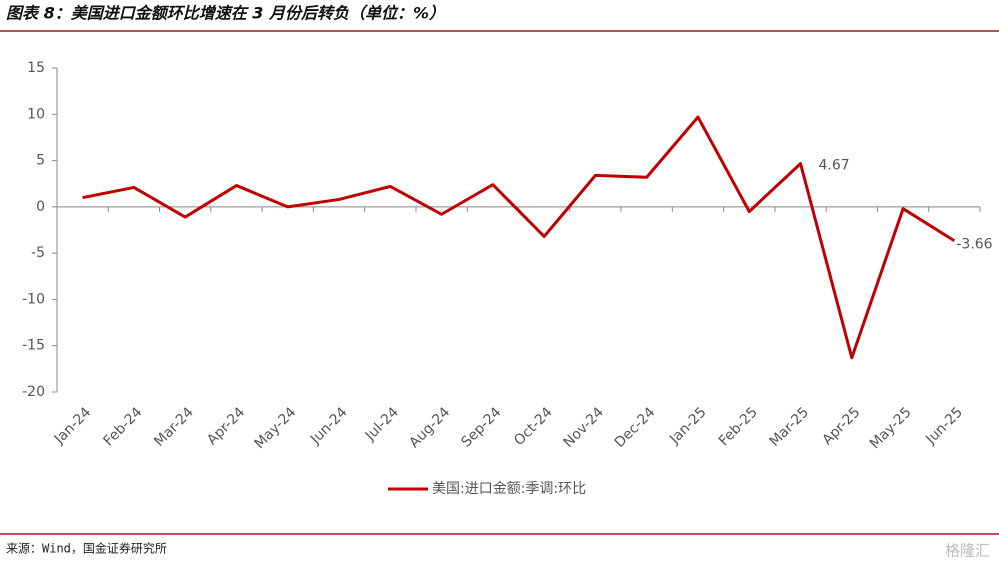  Describe the element at coordinates (86, 548) in the screenshot. I see `source: 来源：Wind，国金证券研究所` at that location.